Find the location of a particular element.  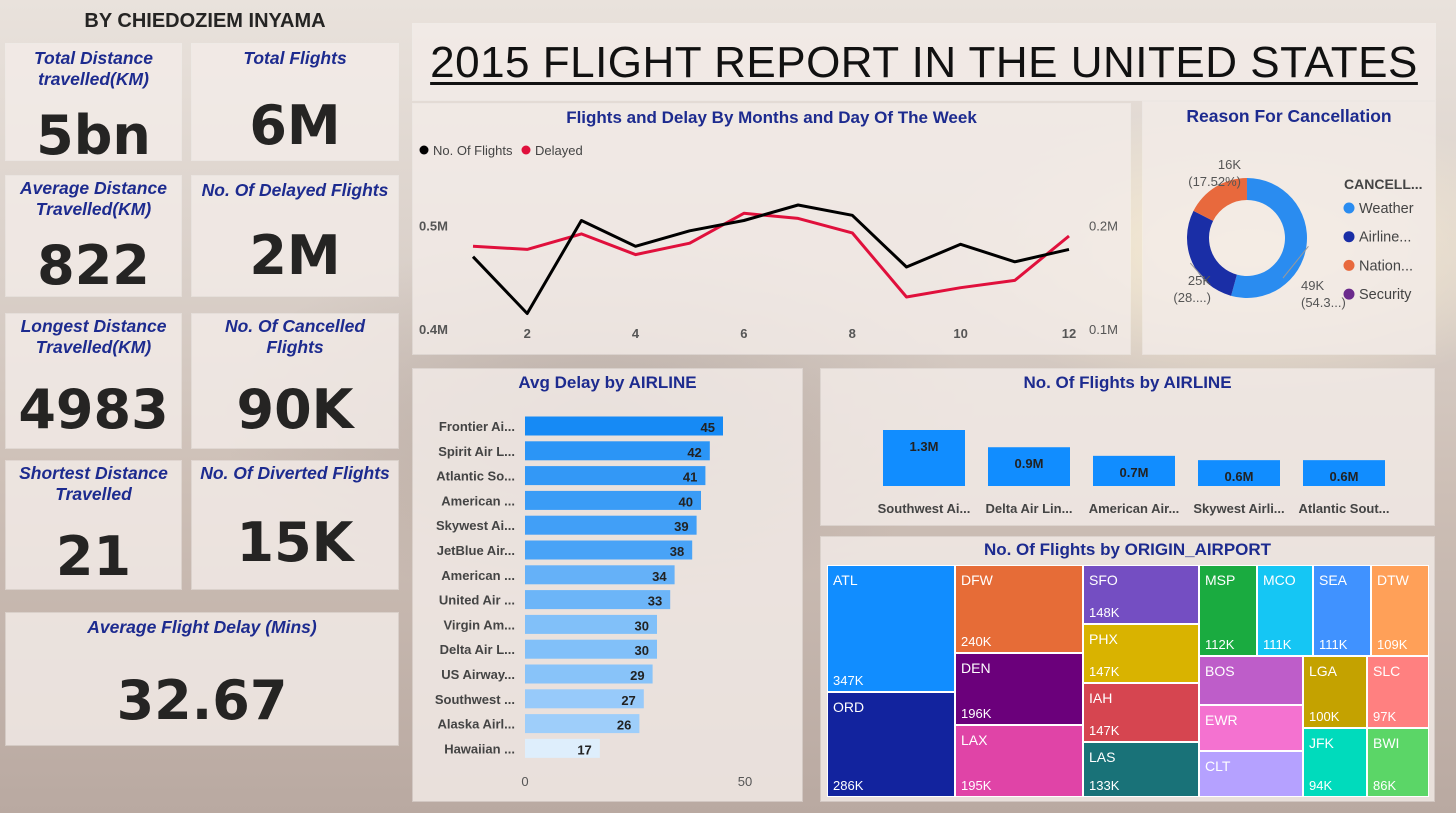

bar-value-label: 30 is located at coordinates (642, 625).